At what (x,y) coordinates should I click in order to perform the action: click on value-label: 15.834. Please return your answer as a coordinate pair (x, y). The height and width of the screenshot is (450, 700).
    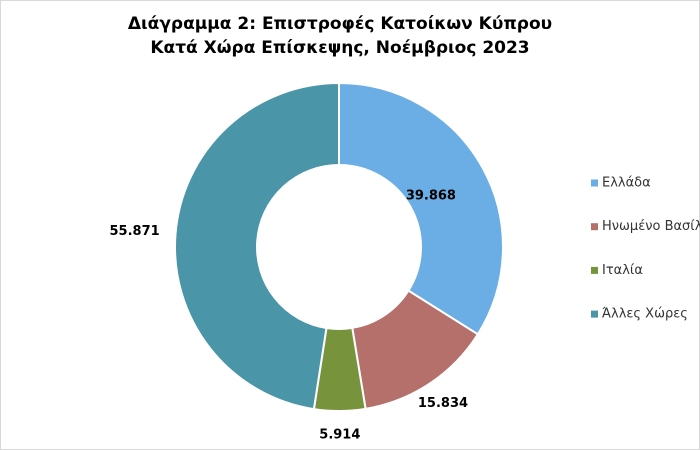
    Looking at the image, I should click on (443, 403).